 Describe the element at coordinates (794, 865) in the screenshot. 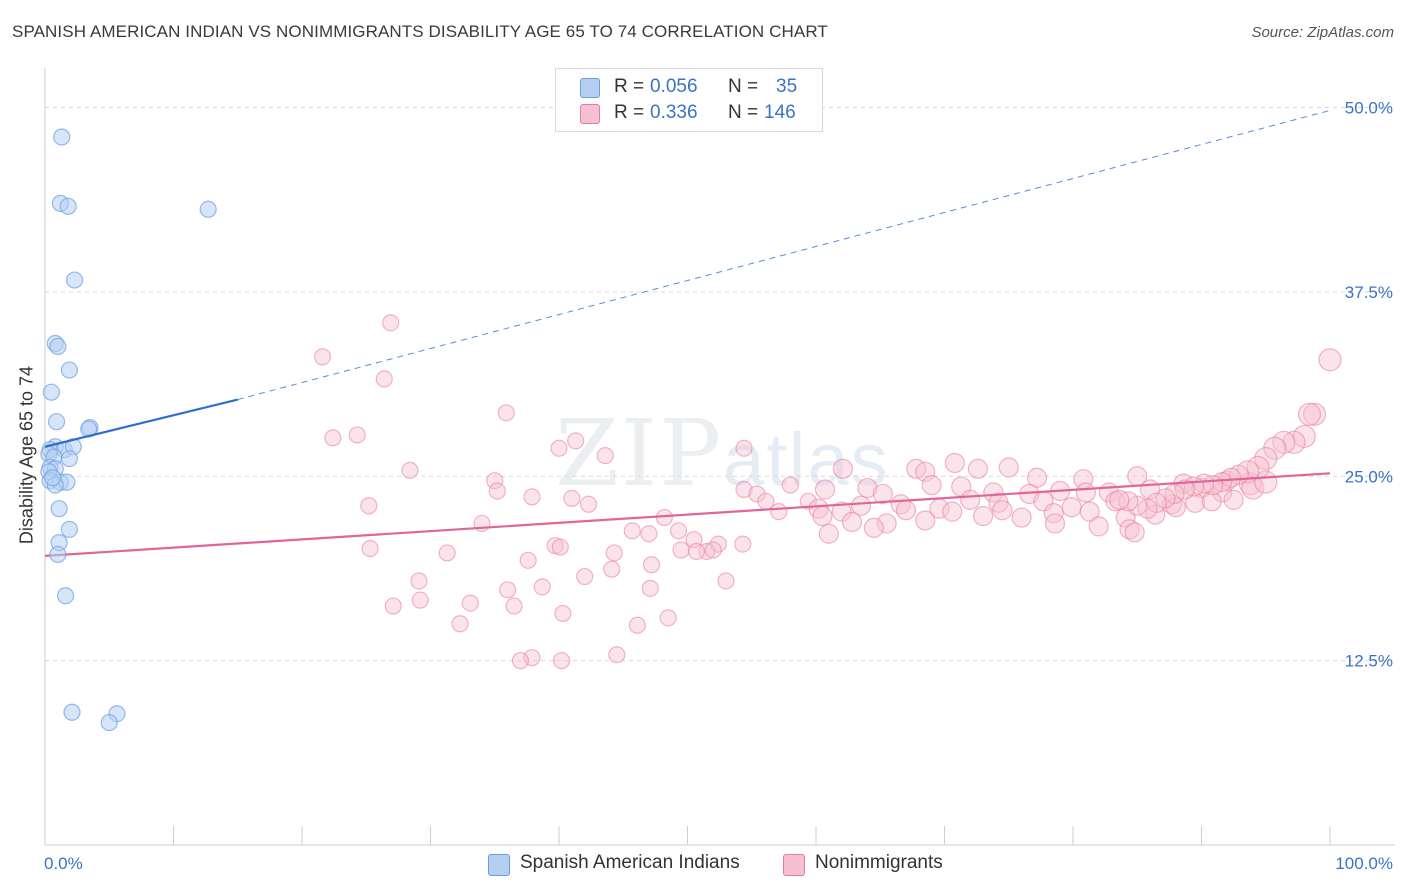

I see `bottom-swatch-pink` at that location.